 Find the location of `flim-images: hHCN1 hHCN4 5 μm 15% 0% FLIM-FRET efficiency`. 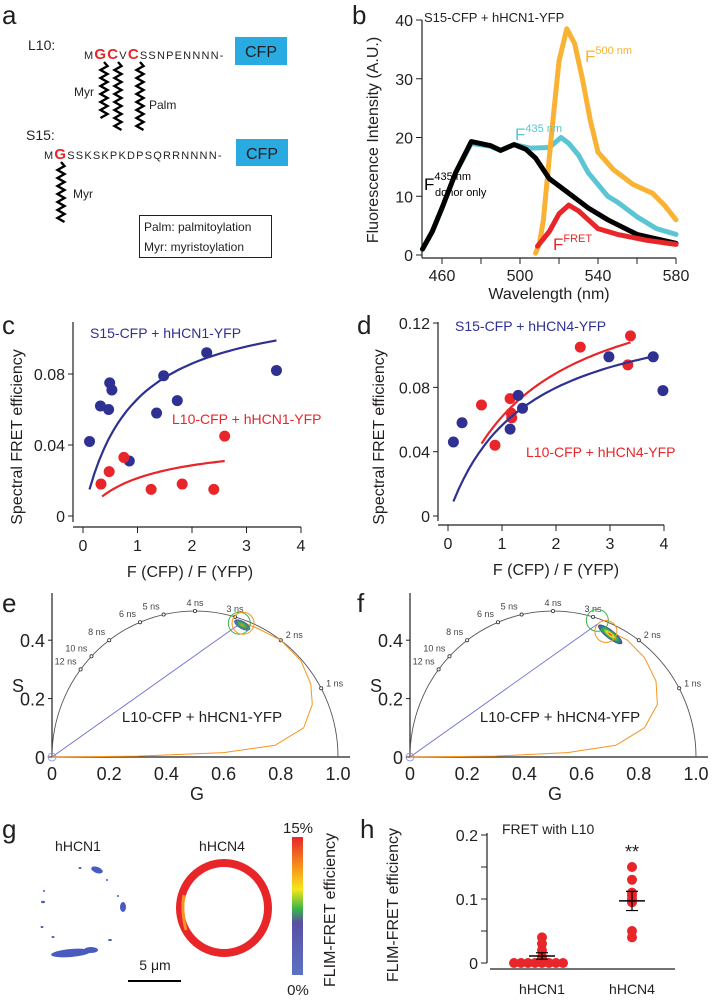

flim-images: hHCN1 hHCN4 5 μm 15% 0% FLIM-FRET efficiency is located at coordinates (189, 909).